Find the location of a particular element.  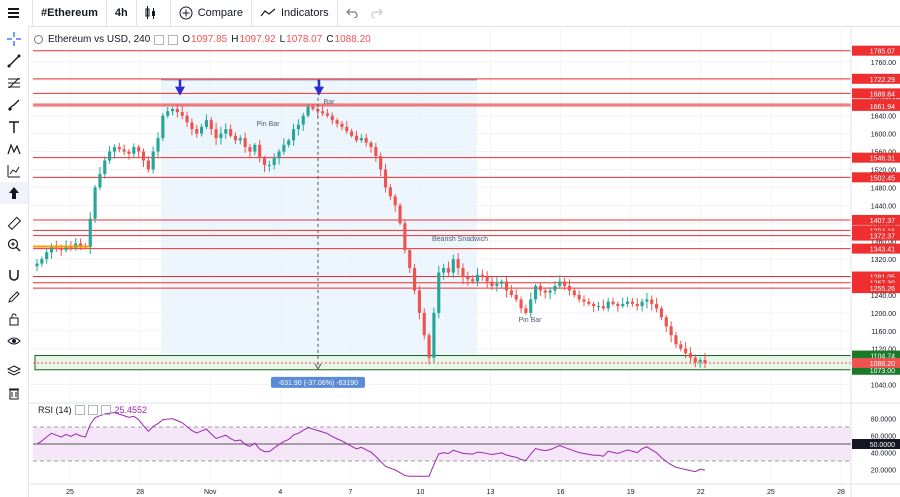

support-level-label: 1073.00 is located at coordinates (882, 371).